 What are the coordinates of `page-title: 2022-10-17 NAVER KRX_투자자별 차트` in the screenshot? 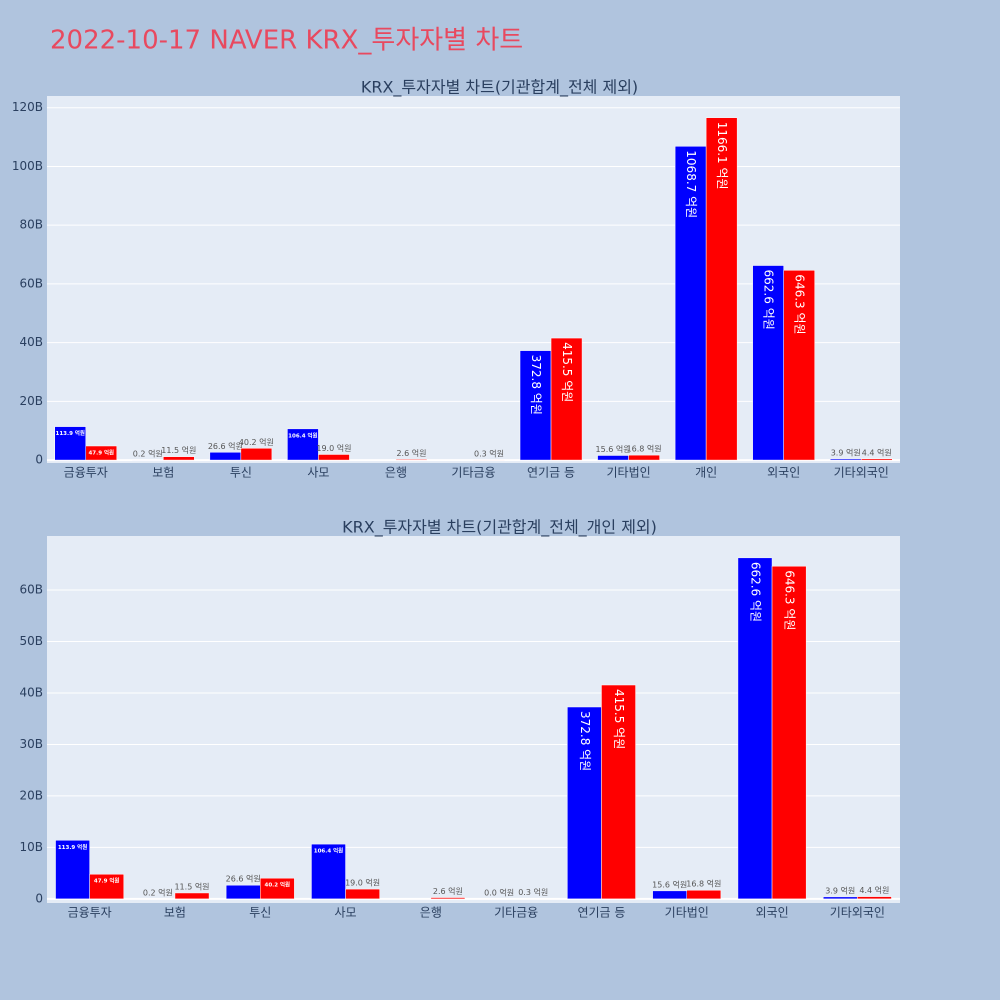 It's located at (286, 41).